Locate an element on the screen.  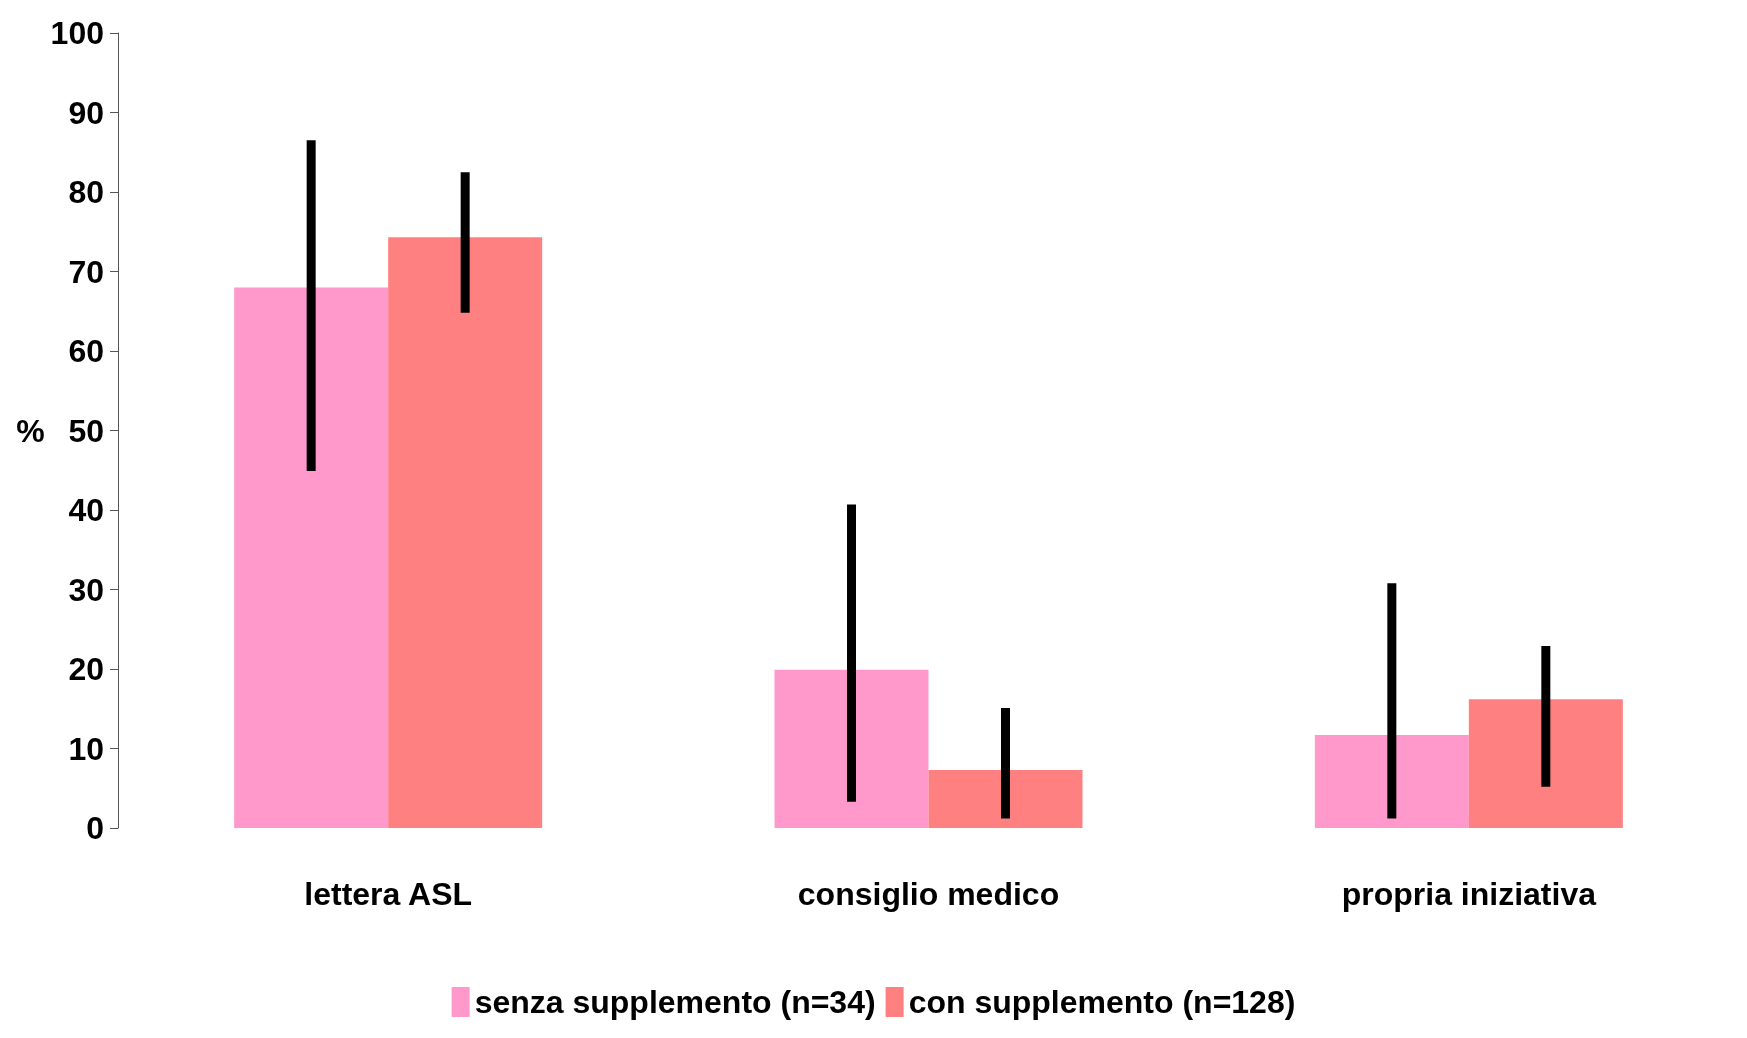
legend-label: senza supplemento (n=34) is located at coordinates (675, 1002).